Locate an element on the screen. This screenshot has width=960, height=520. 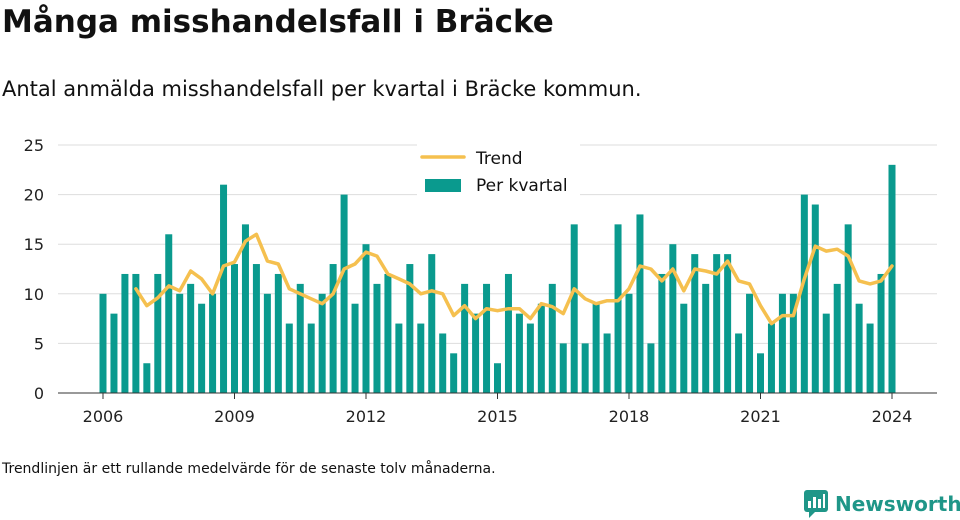
x-tick-label: 2021 is located at coordinates (760, 416).